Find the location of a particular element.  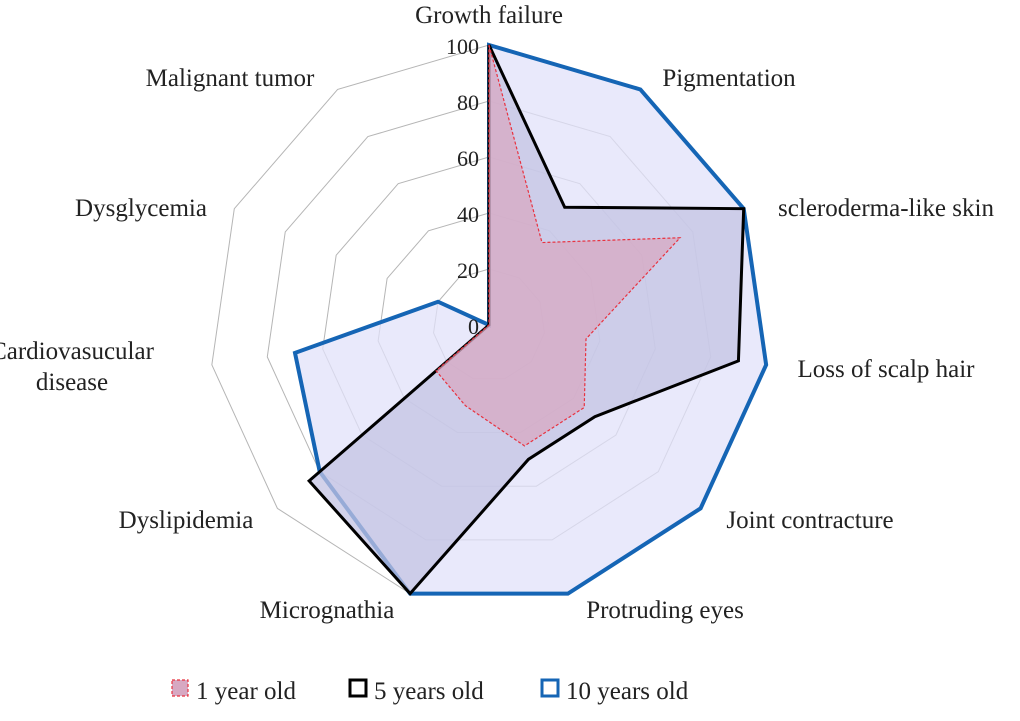

category-label: Loss of scalp hair is located at coordinates (886, 369).